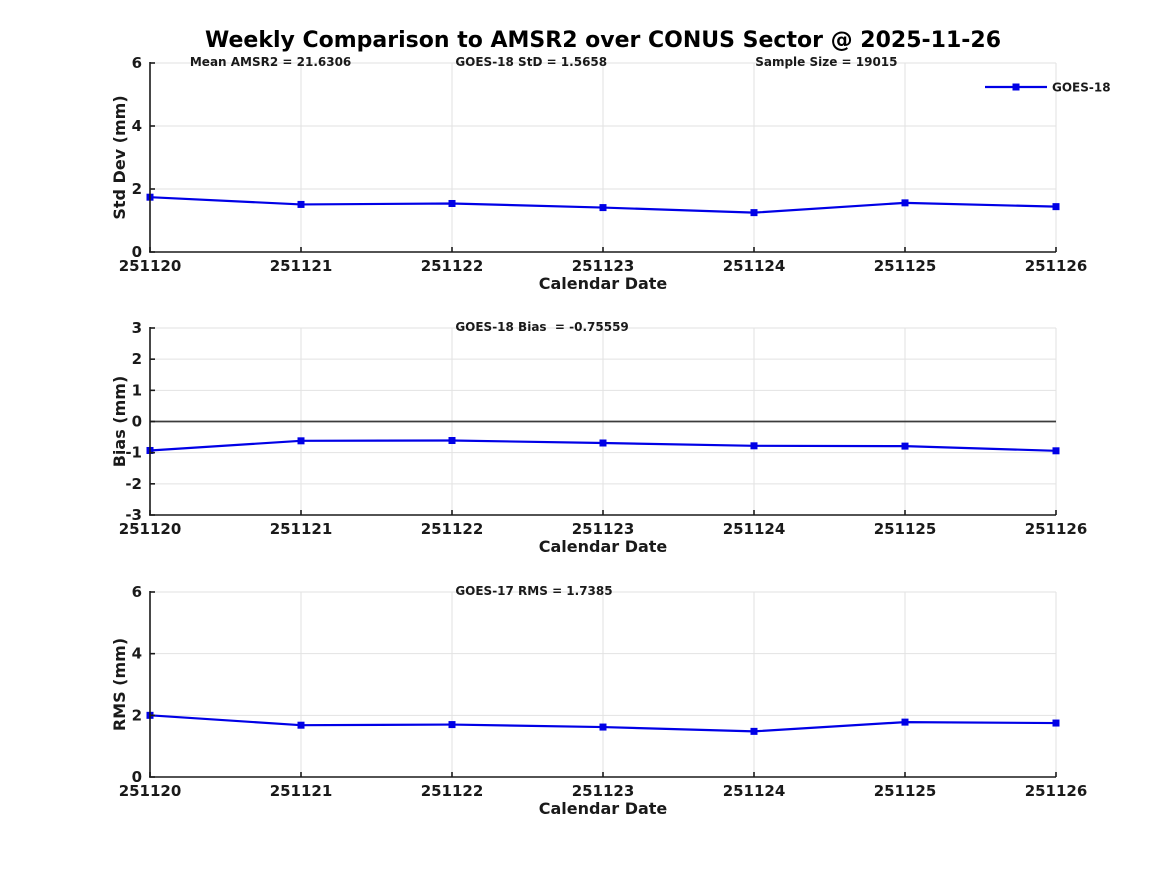  What do you see at coordinates (541, 327) in the screenshot?
I see `stat-annotation: GOES-18 Bias = -0.75559` at bounding box center [541, 327].